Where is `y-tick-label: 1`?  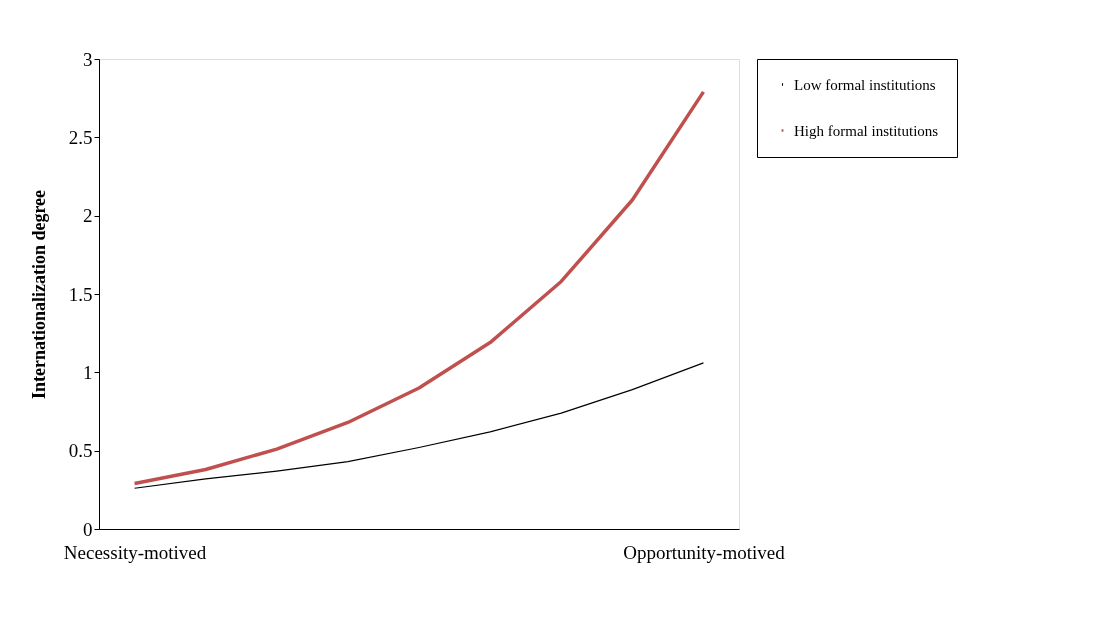 y-tick-label: 1 is located at coordinates (88, 372).